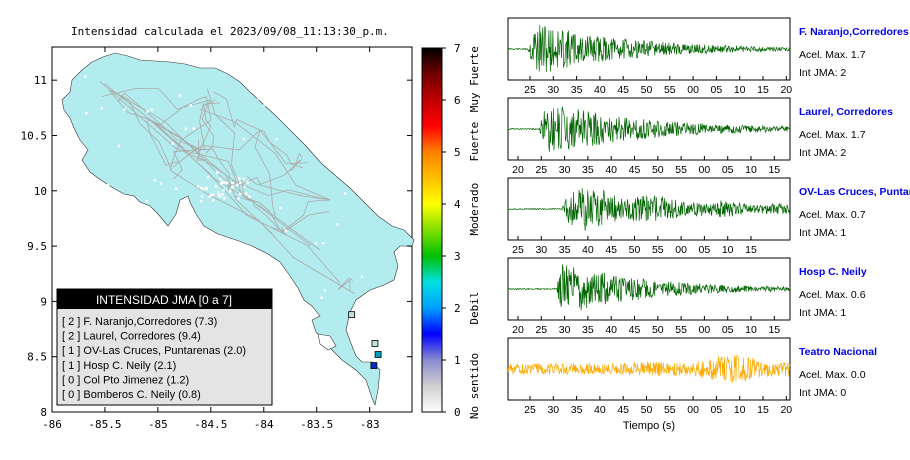 This screenshot has width=910, height=460. I want to click on acel-max-label: Acel. Max. 0.6, so click(832, 295).